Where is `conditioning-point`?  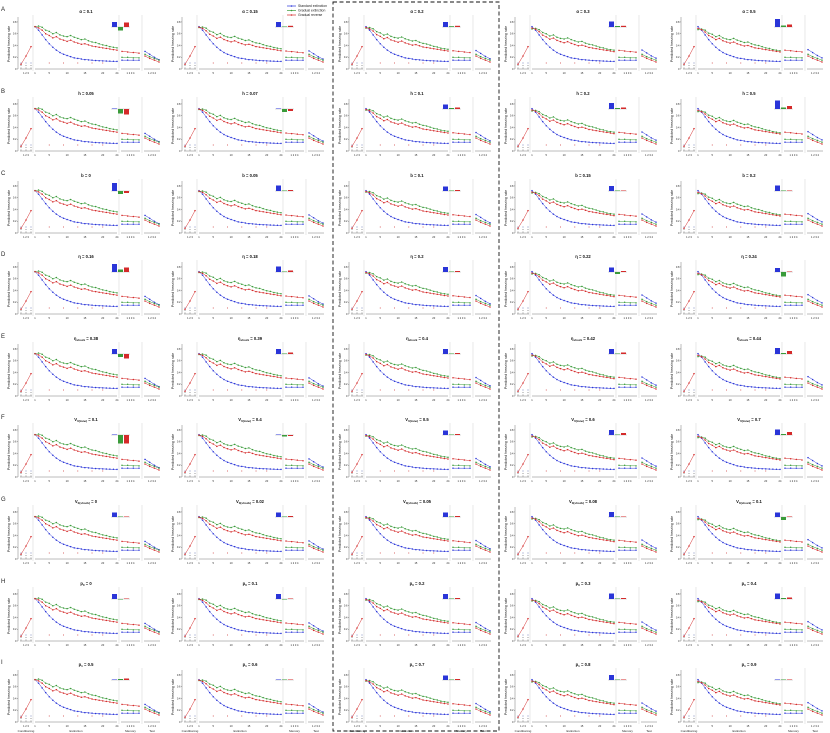 conditioning-point is located at coordinates (694, 128).